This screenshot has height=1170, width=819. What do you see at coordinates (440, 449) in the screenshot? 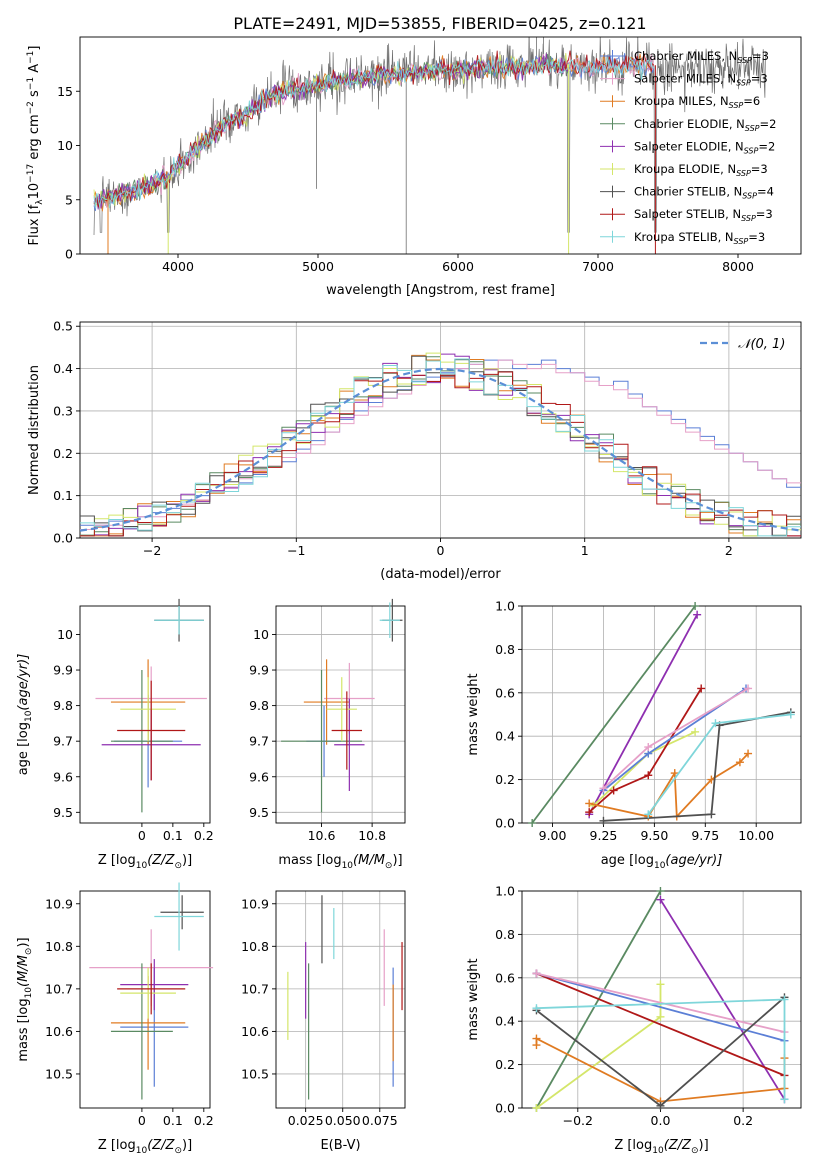
I see `normal-curve` at bounding box center [440, 449].